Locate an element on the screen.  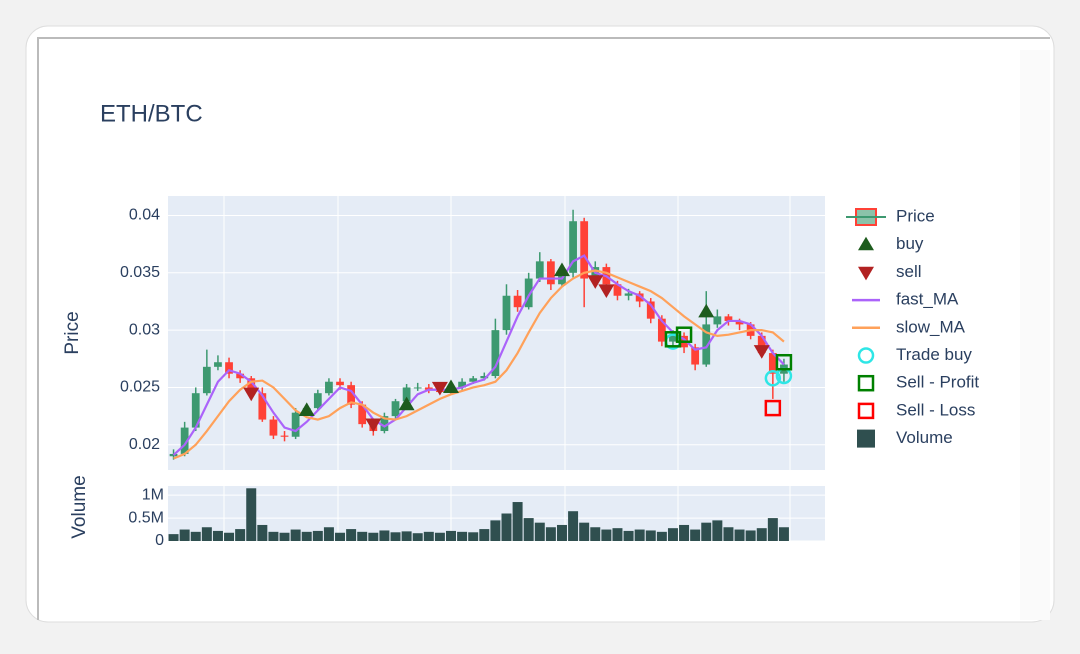
legend-label: Volume is located at coordinates (924, 437).